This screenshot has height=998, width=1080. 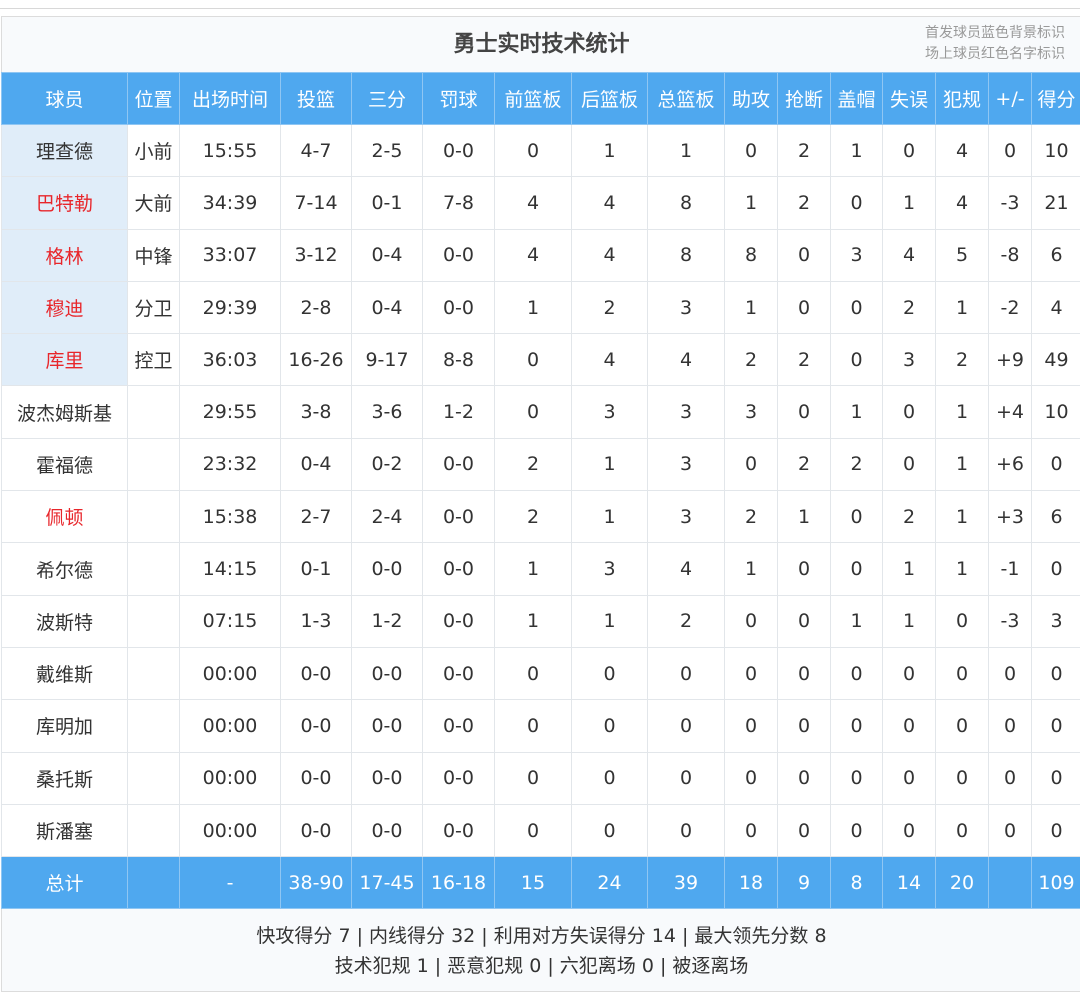 What do you see at coordinates (153, 203) in the screenshot?
I see `stat-cell: 大前` at bounding box center [153, 203].